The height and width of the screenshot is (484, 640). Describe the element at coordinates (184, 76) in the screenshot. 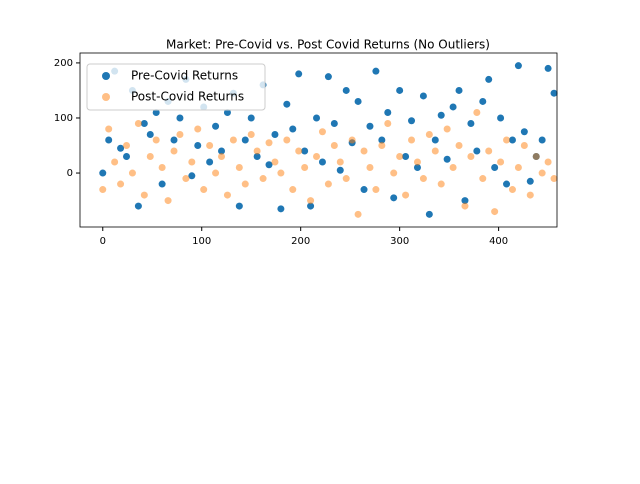

I see `legend-label: Pre-Covid Returns` at that location.